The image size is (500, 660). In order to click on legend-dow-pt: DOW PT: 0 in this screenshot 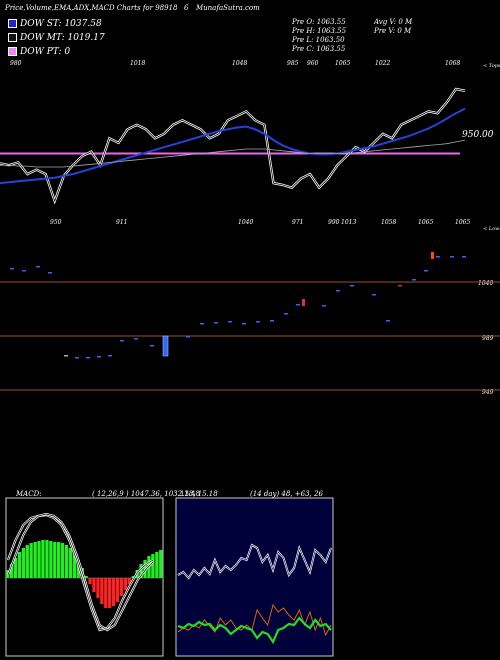, I will do `click(39, 51)`.